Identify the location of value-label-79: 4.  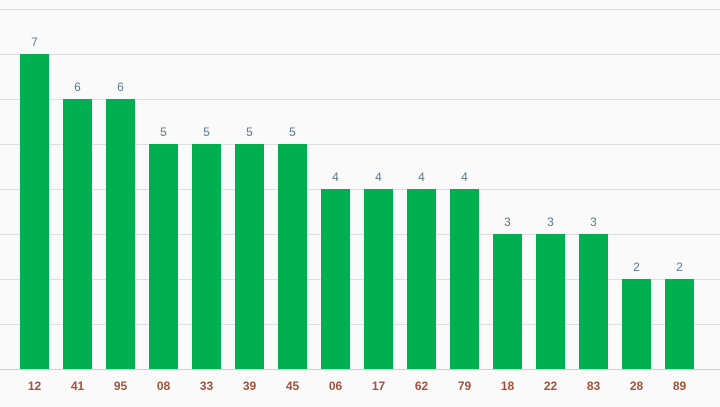
(464, 177).